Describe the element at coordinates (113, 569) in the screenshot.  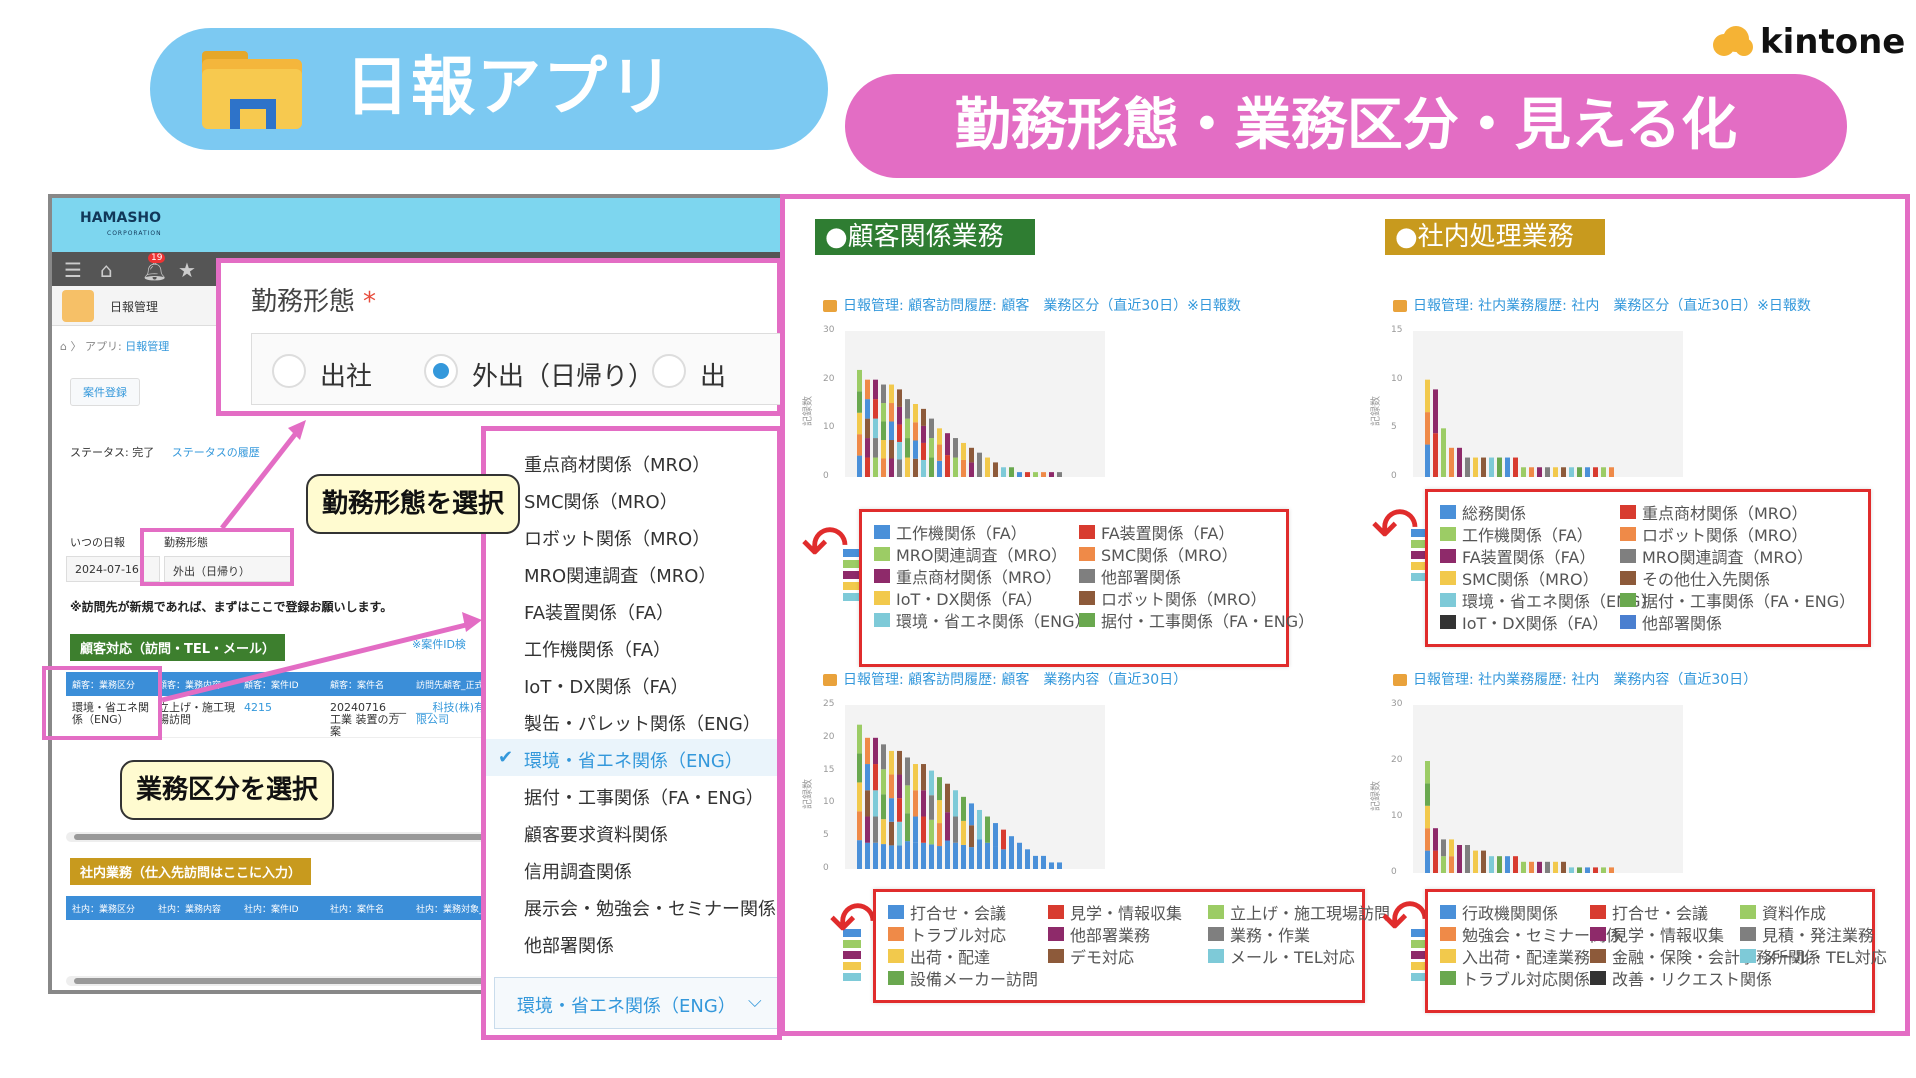
I see `date-value: 2024-07-16` at that location.